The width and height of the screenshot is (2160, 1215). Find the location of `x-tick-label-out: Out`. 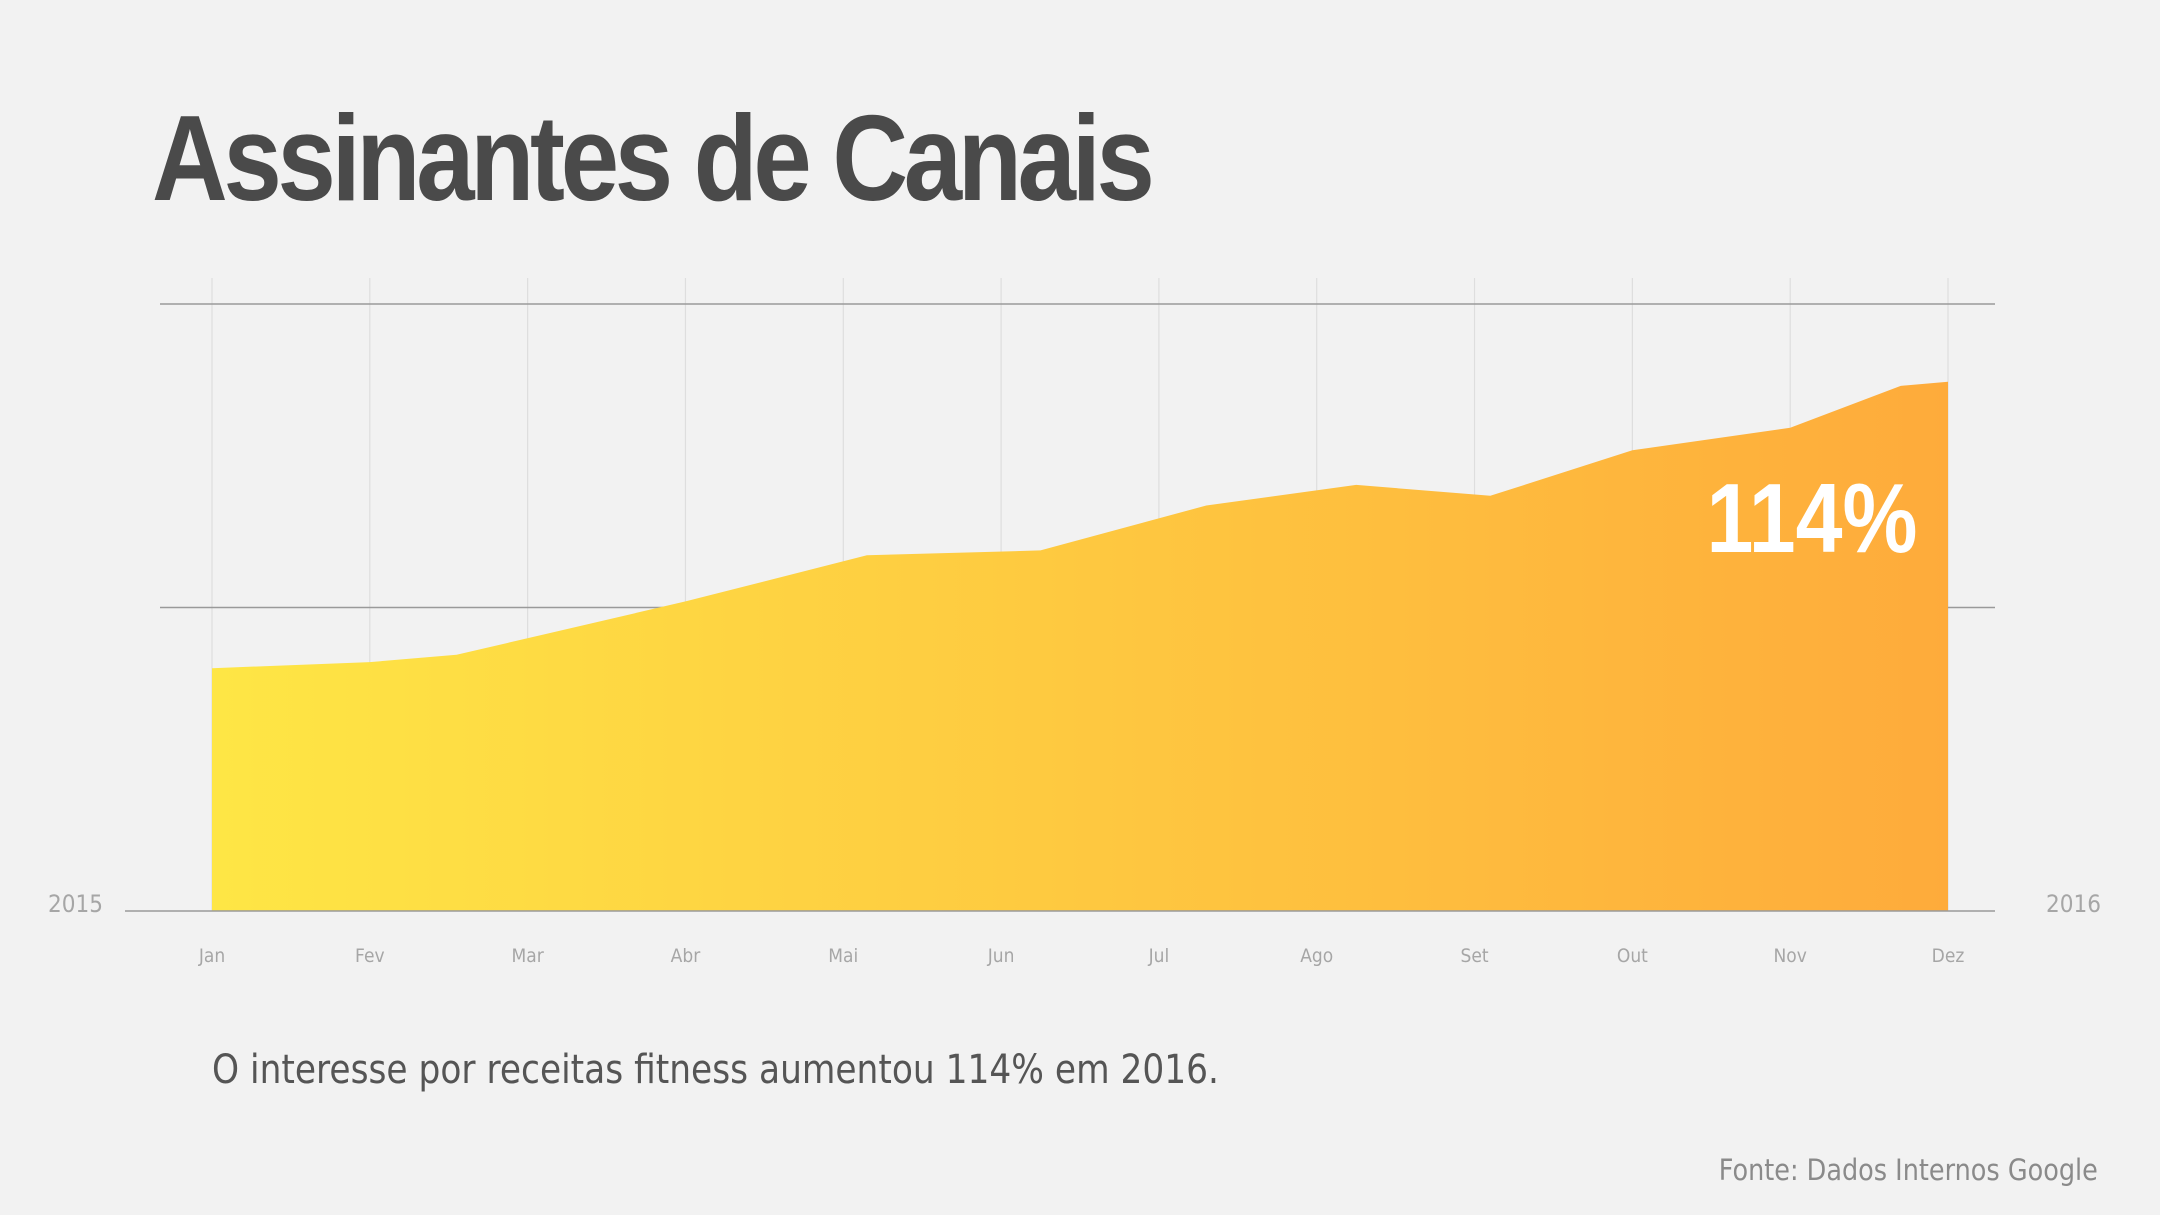

x-tick-label-out: Out is located at coordinates (1632, 956).